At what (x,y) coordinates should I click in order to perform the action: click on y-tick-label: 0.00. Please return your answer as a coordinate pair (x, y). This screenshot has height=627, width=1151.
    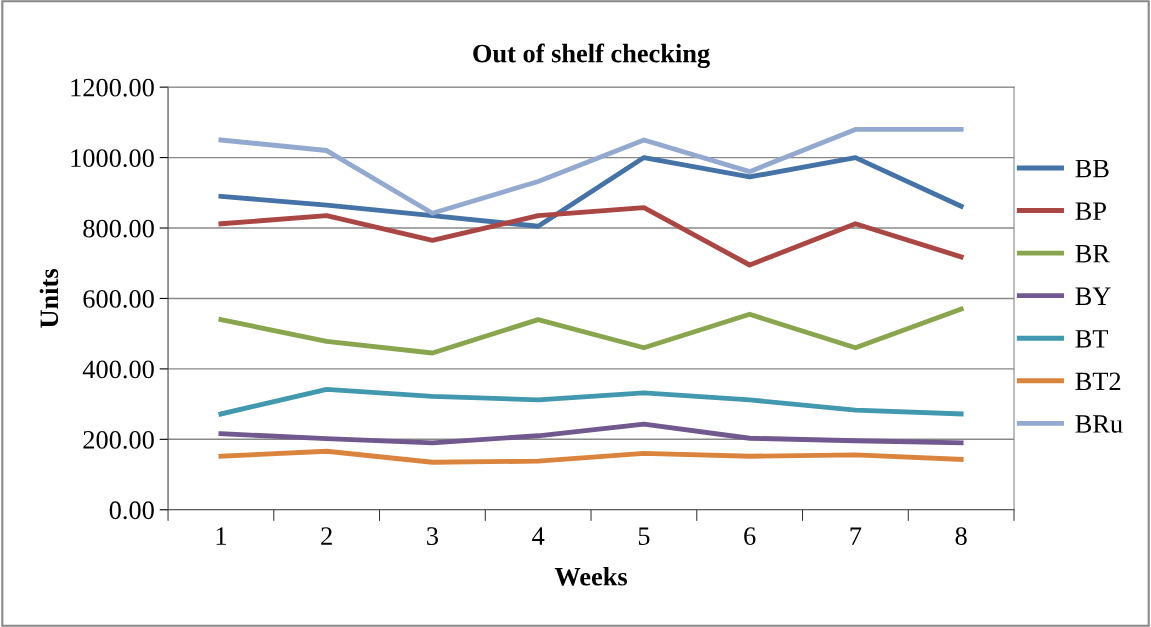
    Looking at the image, I should click on (131, 510).